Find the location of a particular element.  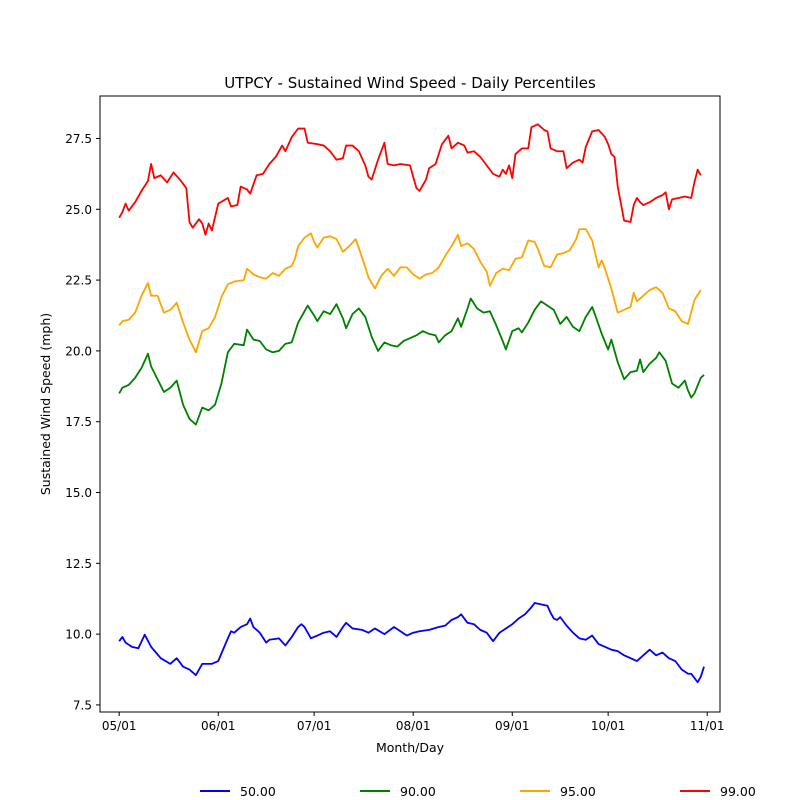

x-tick-label: 10/01 is located at coordinates (608, 726).